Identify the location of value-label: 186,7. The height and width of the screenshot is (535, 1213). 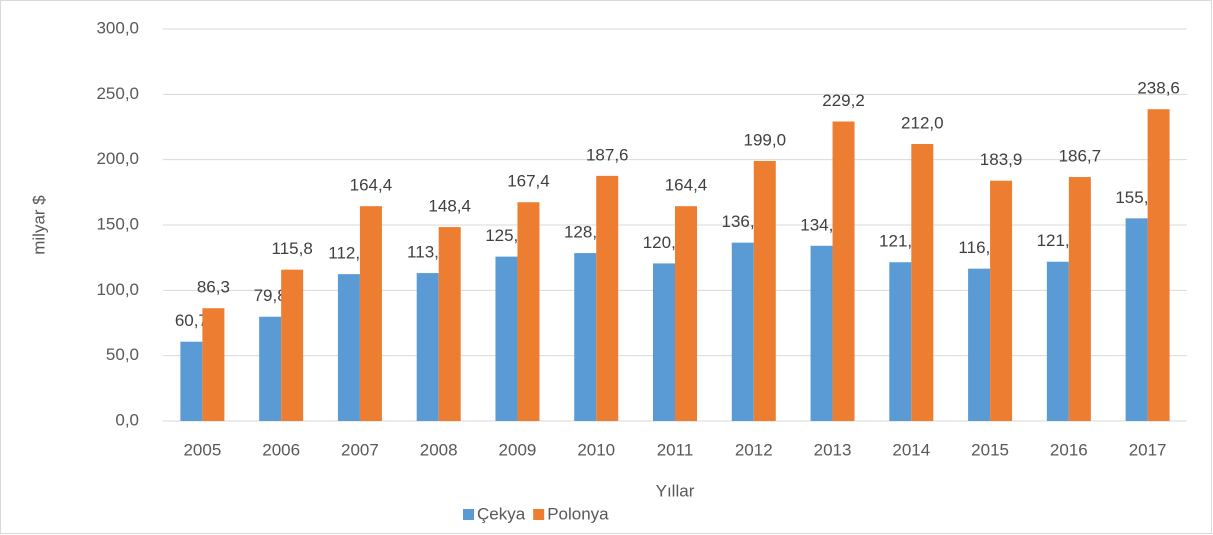
(1080, 156).